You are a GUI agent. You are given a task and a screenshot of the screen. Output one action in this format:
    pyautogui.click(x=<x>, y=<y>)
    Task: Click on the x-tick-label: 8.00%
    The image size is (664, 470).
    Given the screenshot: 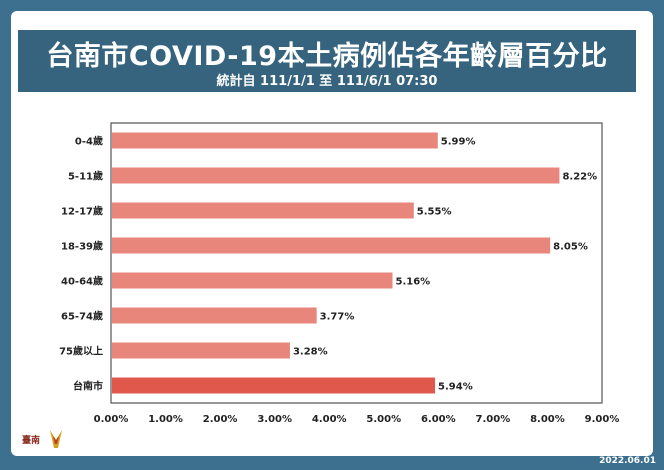 What is the action you would take?
    pyautogui.click(x=547, y=419)
    